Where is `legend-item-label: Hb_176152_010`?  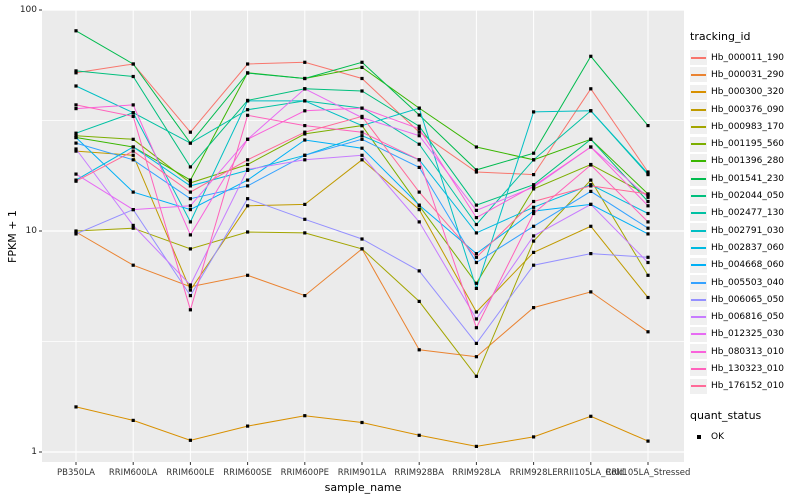 legend-item-label: Hb_176152_010 is located at coordinates (748, 386).